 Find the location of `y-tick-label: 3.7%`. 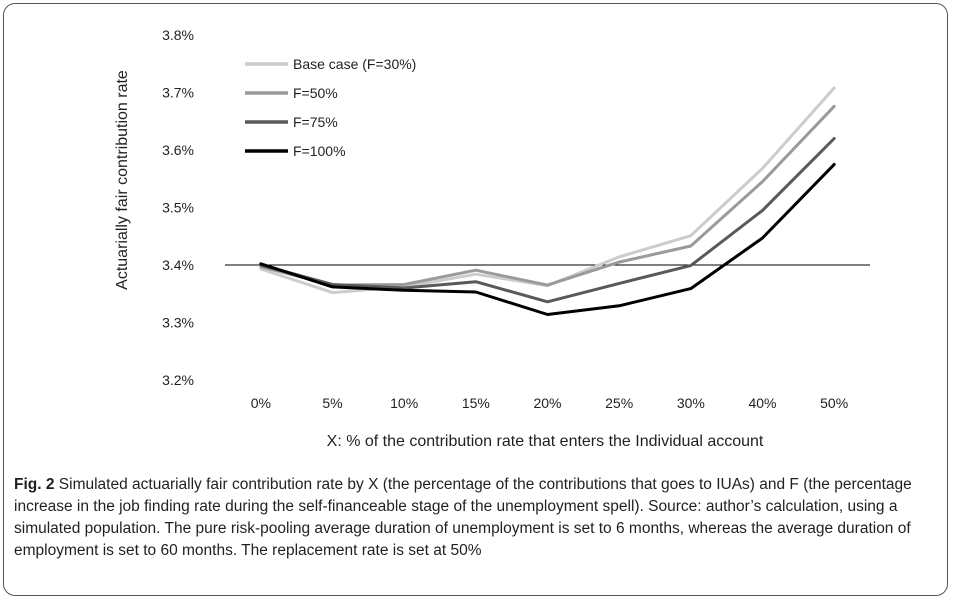

y-tick-label: 3.7% is located at coordinates (178, 93).